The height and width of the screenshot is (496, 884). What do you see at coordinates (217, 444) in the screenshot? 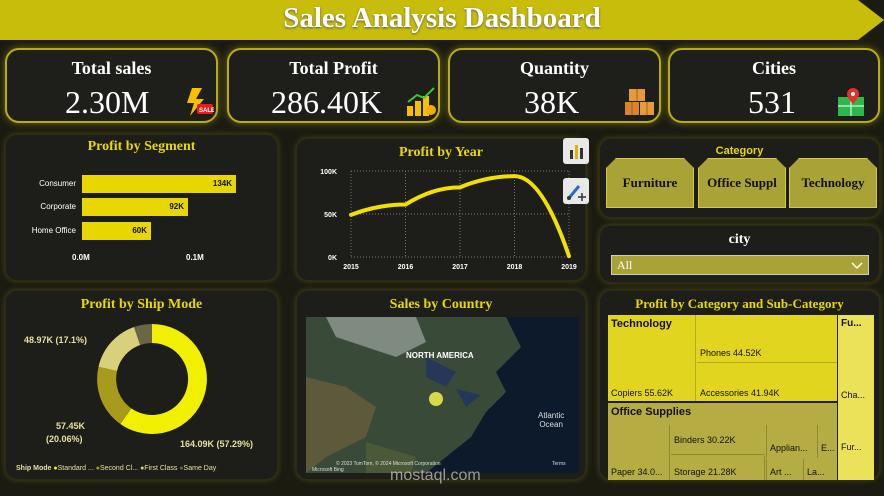
I see `slice-label: 164.09K (57.29%)` at bounding box center [217, 444].